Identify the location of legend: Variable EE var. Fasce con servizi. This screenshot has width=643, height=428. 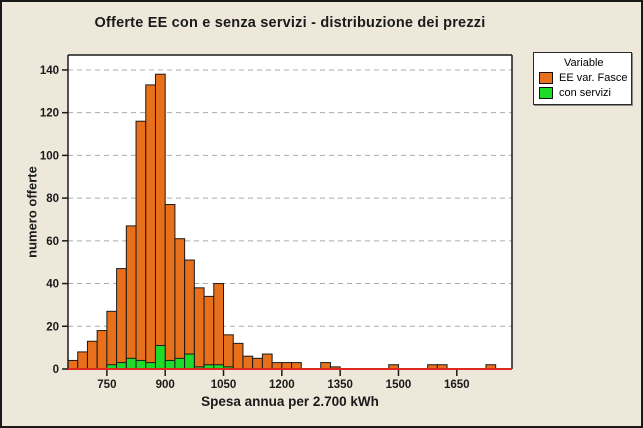
(582, 78).